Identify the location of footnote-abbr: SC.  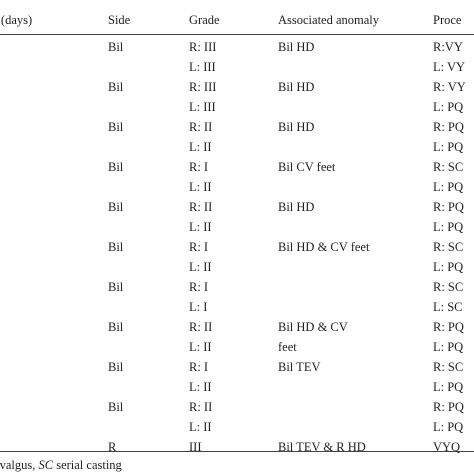
(46, 465).